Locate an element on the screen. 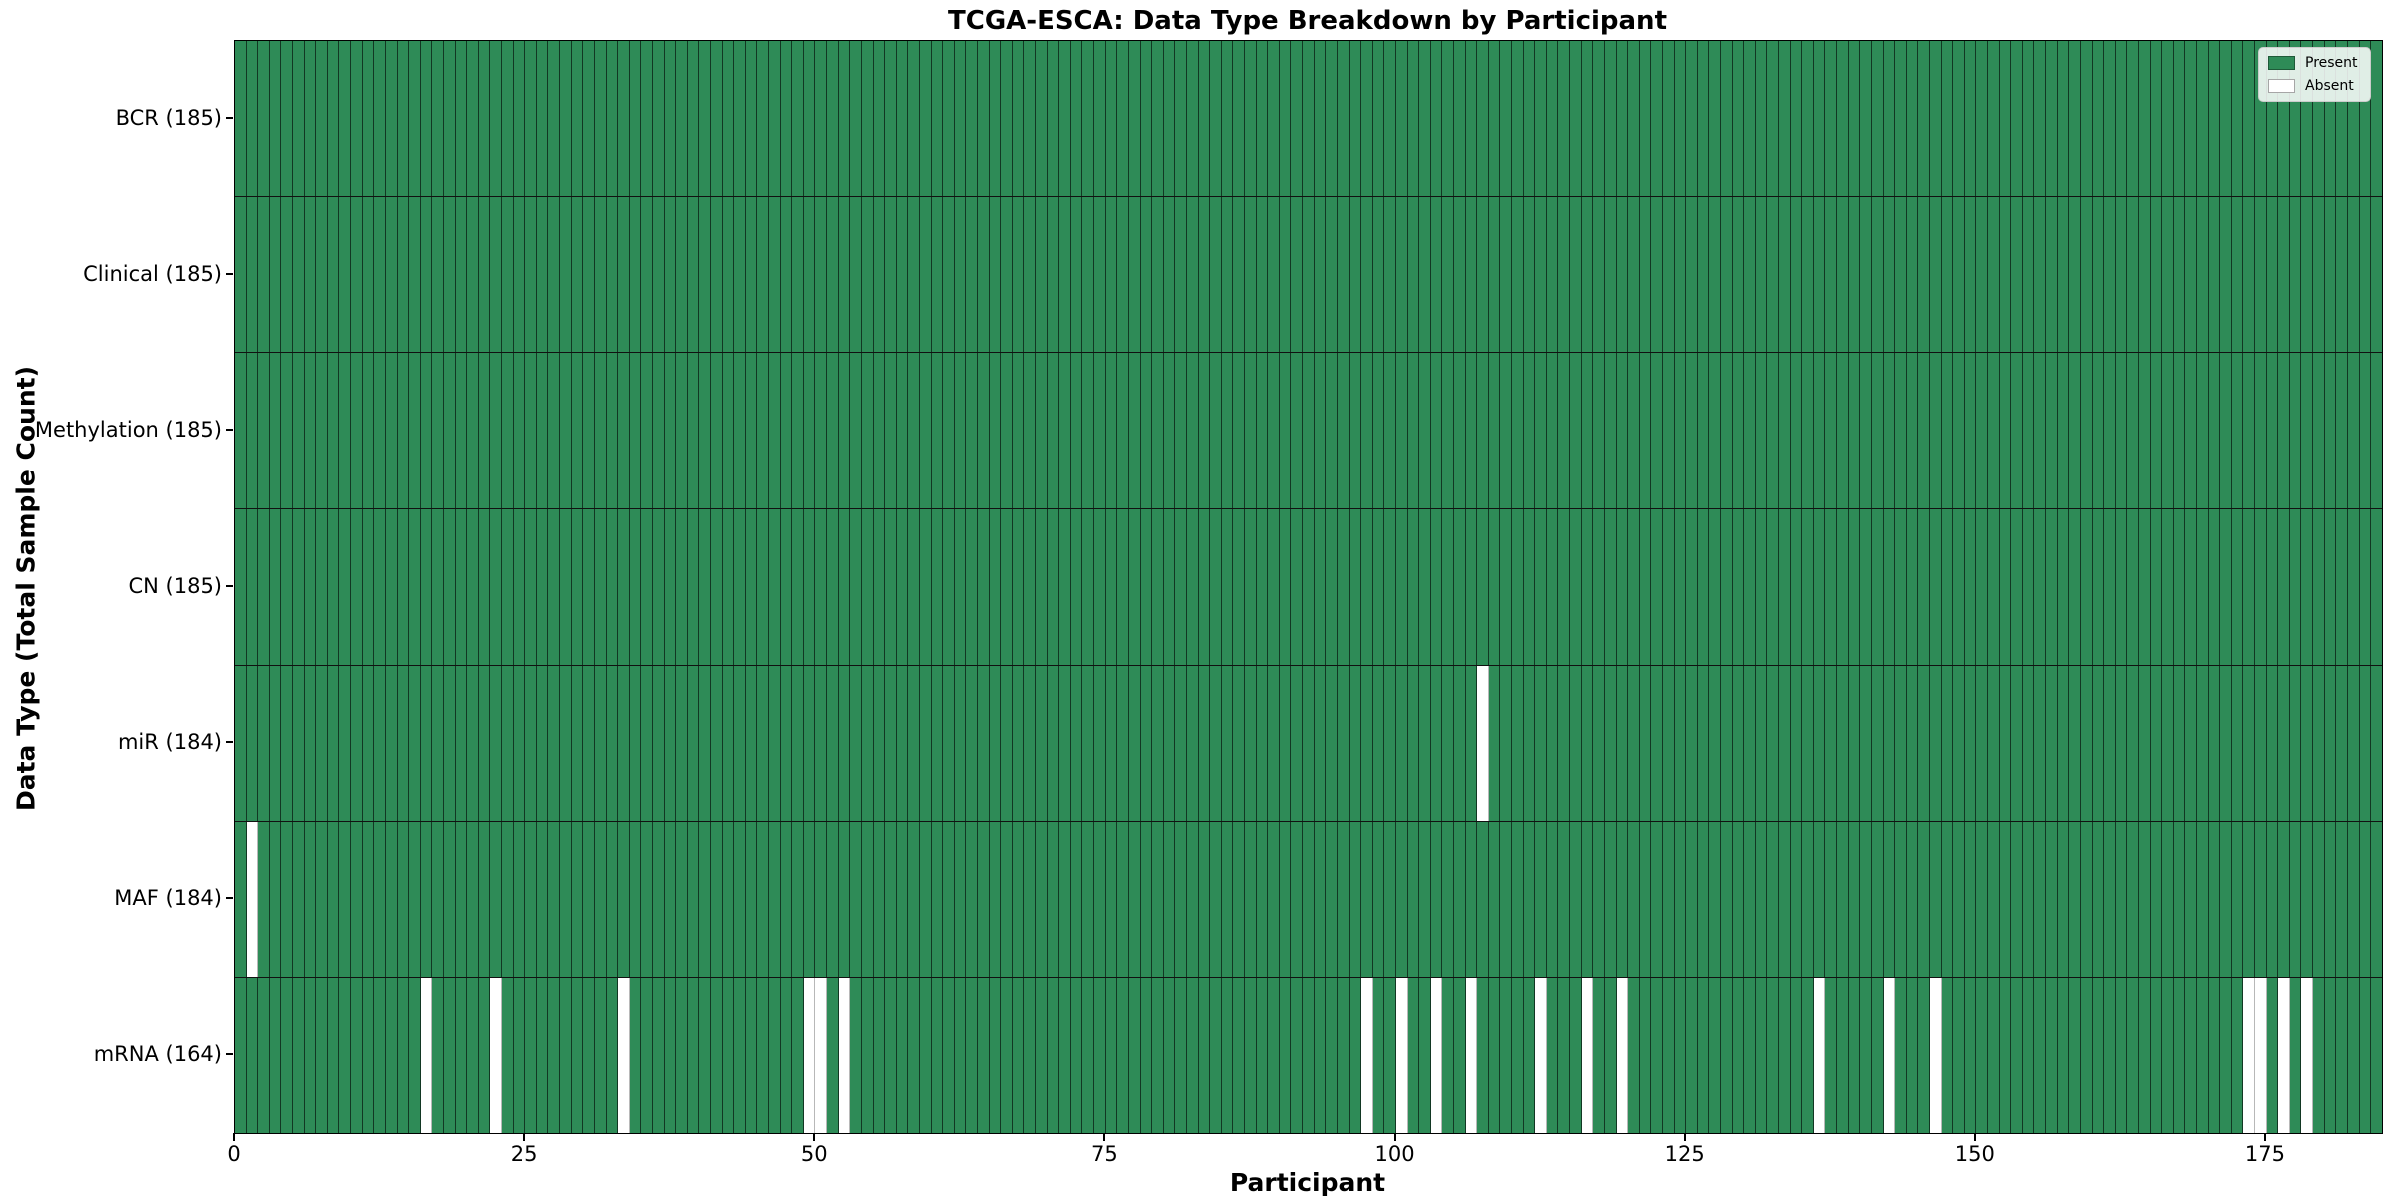 This screenshot has width=2400, height=1200. heatmap-row-mRNA is located at coordinates (1308, 1054).